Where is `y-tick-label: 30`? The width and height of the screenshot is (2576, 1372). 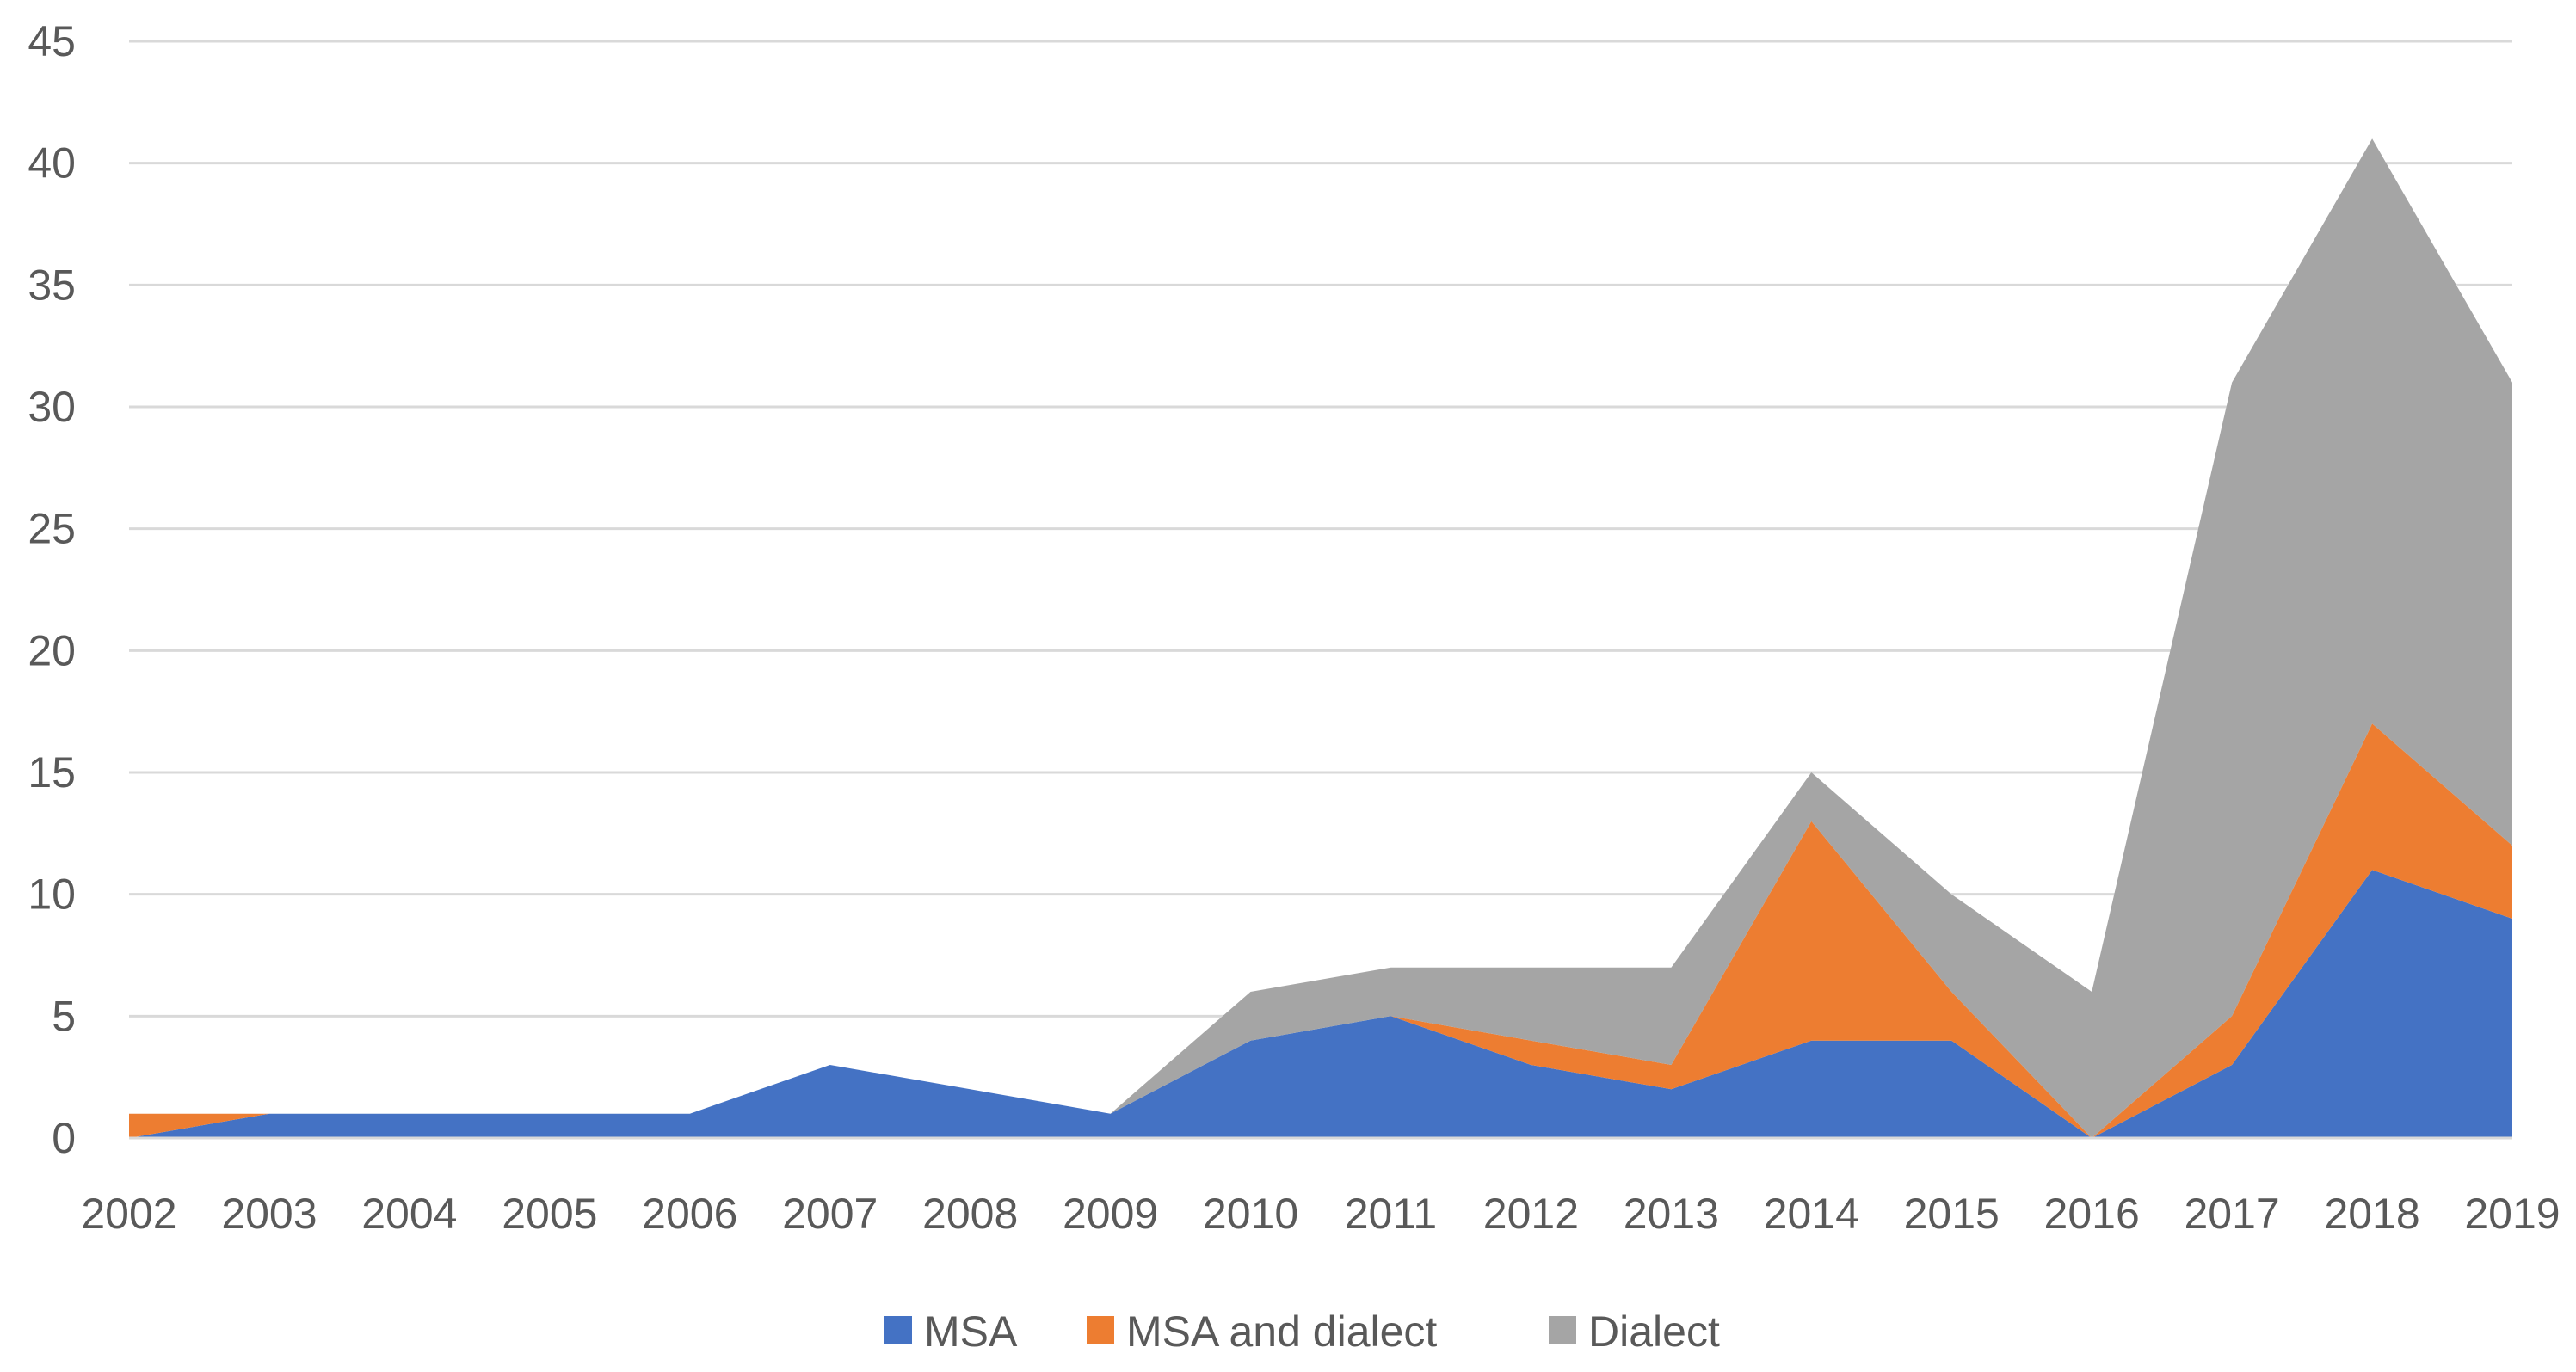
y-tick-label: 30 is located at coordinates (52, 407).